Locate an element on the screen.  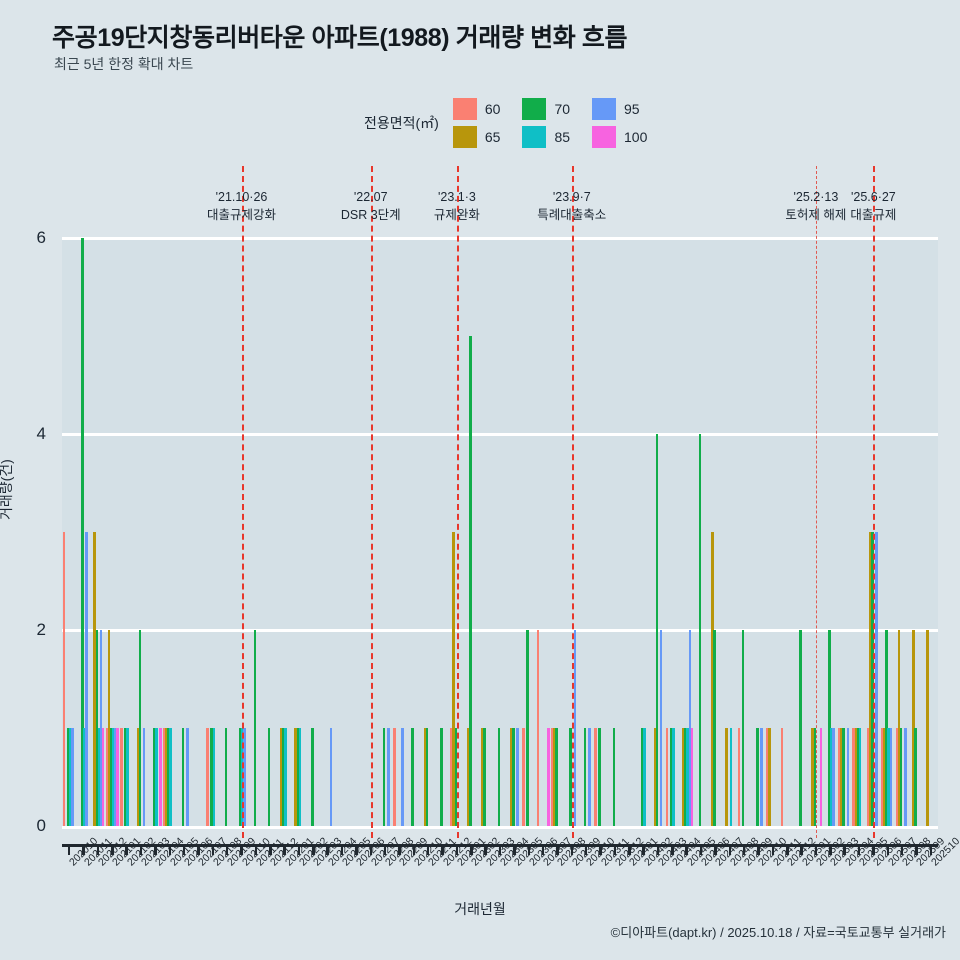
legend-item-60: 60 is located at coordinates (476, 109).